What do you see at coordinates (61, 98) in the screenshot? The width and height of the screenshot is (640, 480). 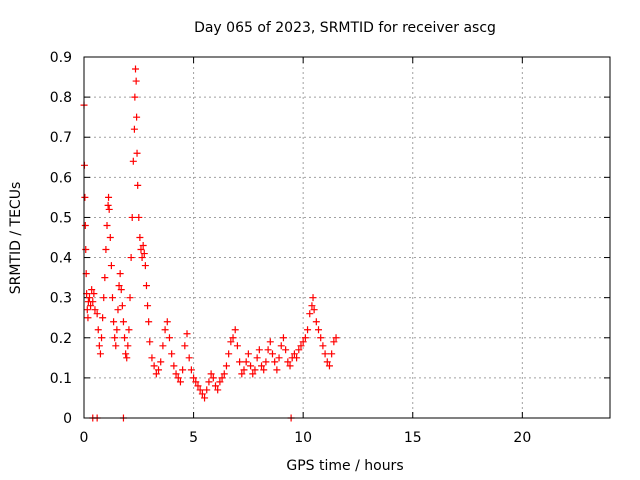 I see `y-tick-label: 0.8` at bounding box center [61, 98].